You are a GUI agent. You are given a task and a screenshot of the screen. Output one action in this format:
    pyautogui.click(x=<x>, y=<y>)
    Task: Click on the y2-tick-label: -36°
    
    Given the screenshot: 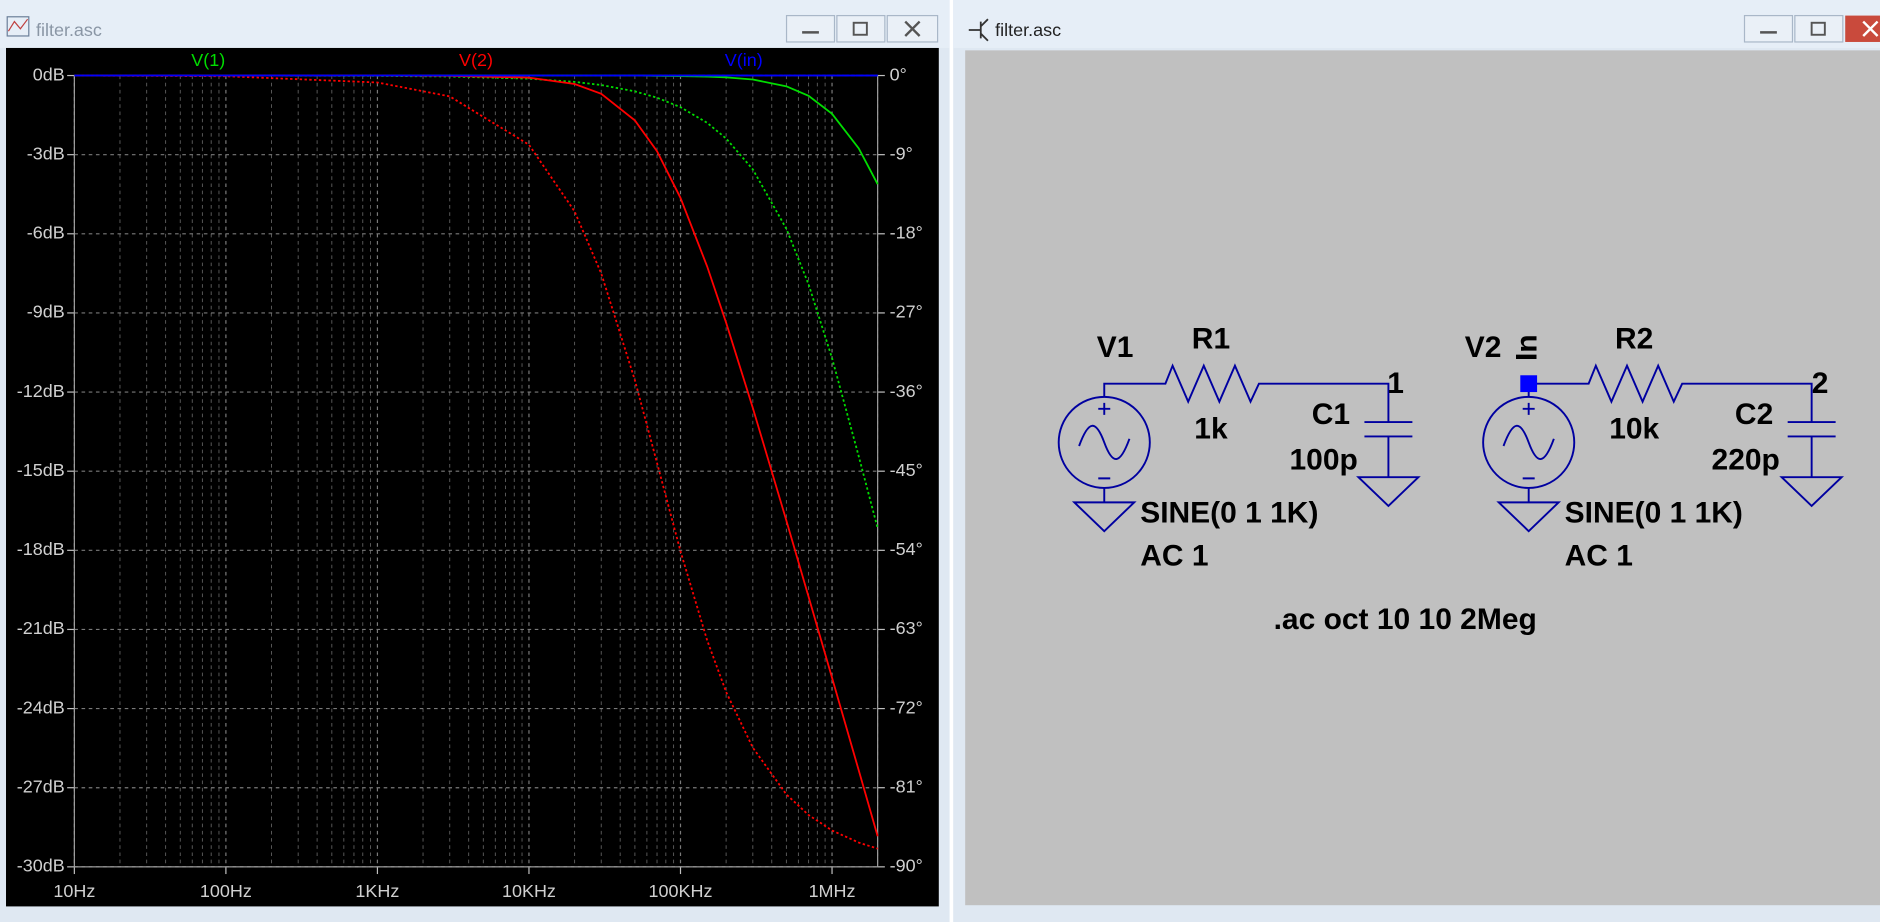 What is the action you would take?
    pyautogui.click(x=906, y=391)
    